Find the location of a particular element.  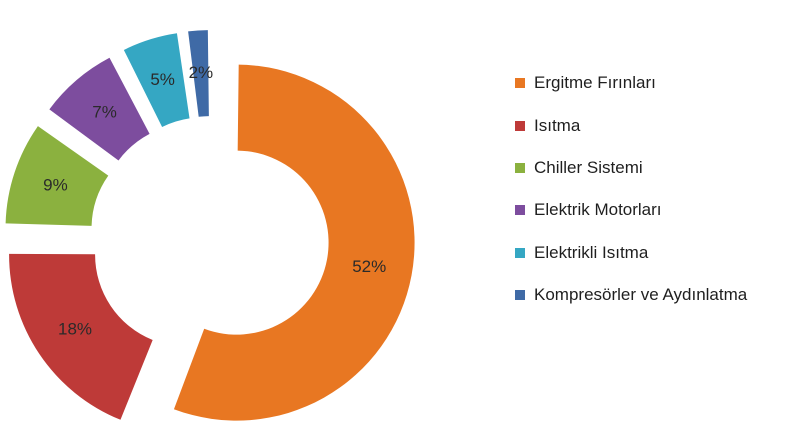

slice-kompresorler-ve-aydinlatma is located at coordinates (198, 73).